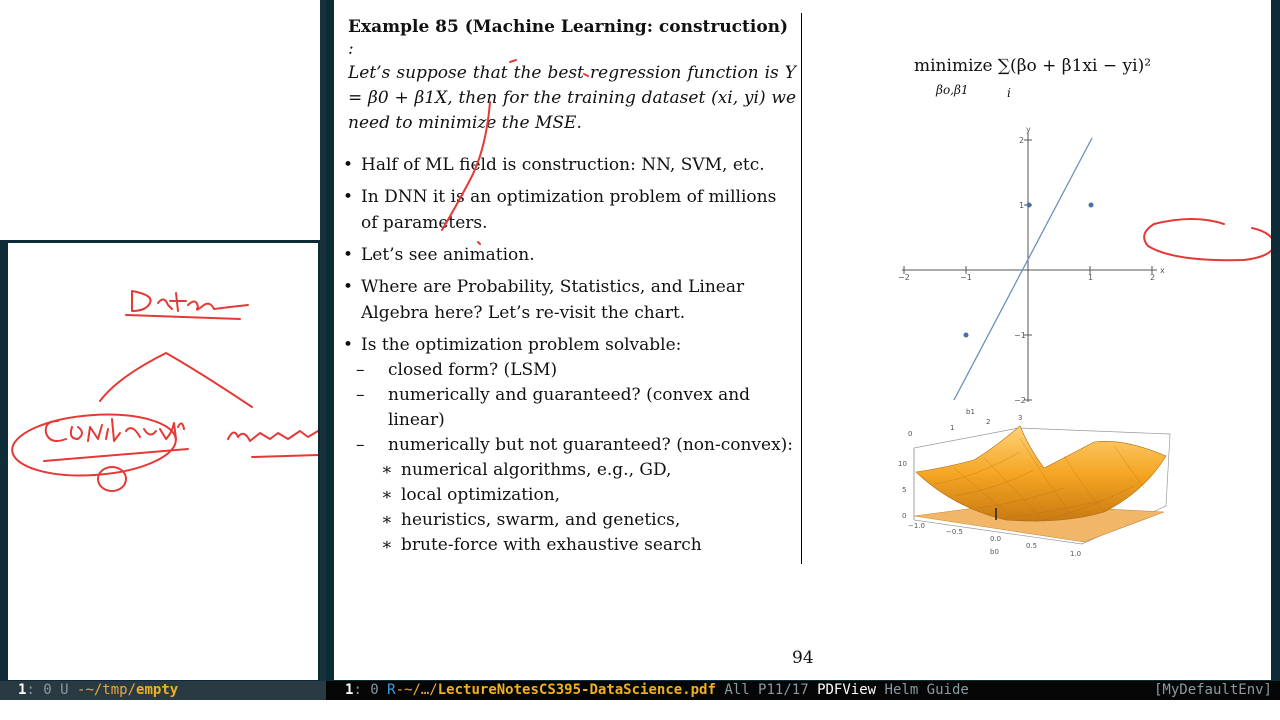 This screenshot has width=1280, height=720. What do you see at coordinates (141, 301) in the screenshot?
I see `handwriting-dataset-d` at bounding box center [141, 301].